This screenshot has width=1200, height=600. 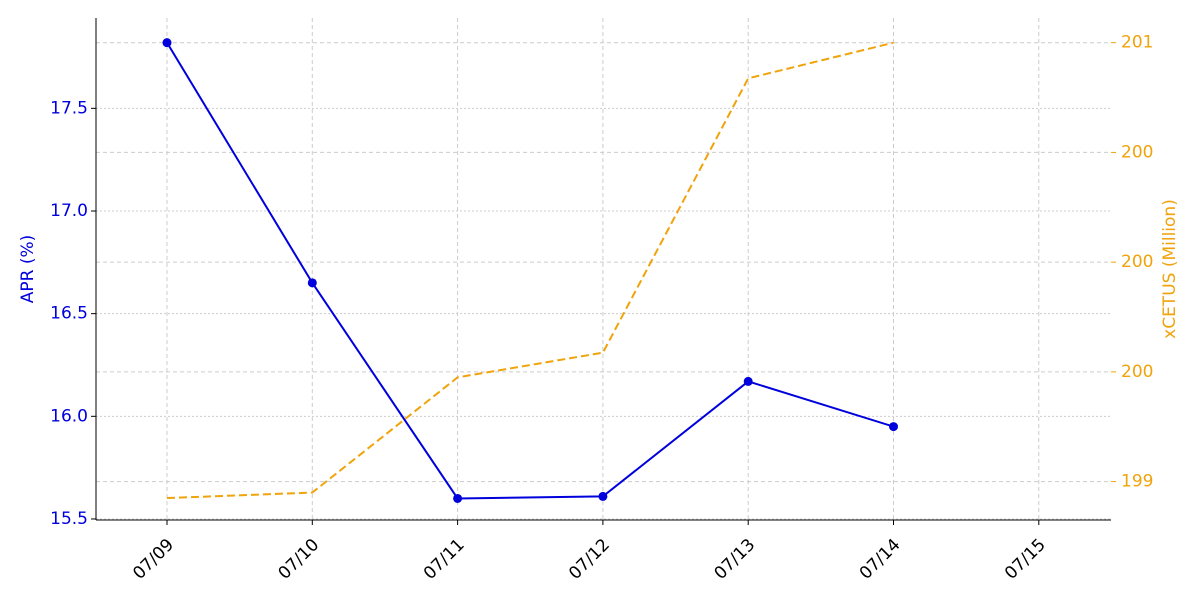 I want to click on x-tick-label: 07/11, so click(x=444, y=559).